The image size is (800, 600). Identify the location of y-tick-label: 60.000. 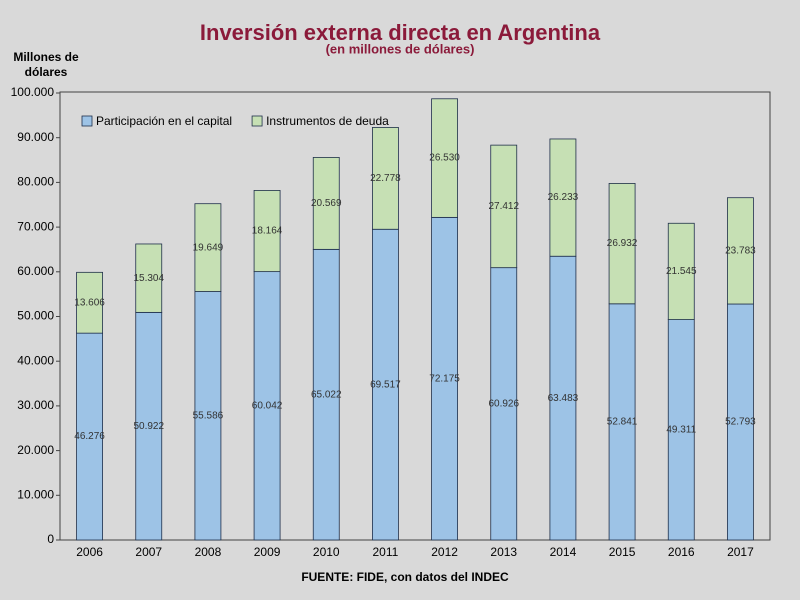
(35, 271).